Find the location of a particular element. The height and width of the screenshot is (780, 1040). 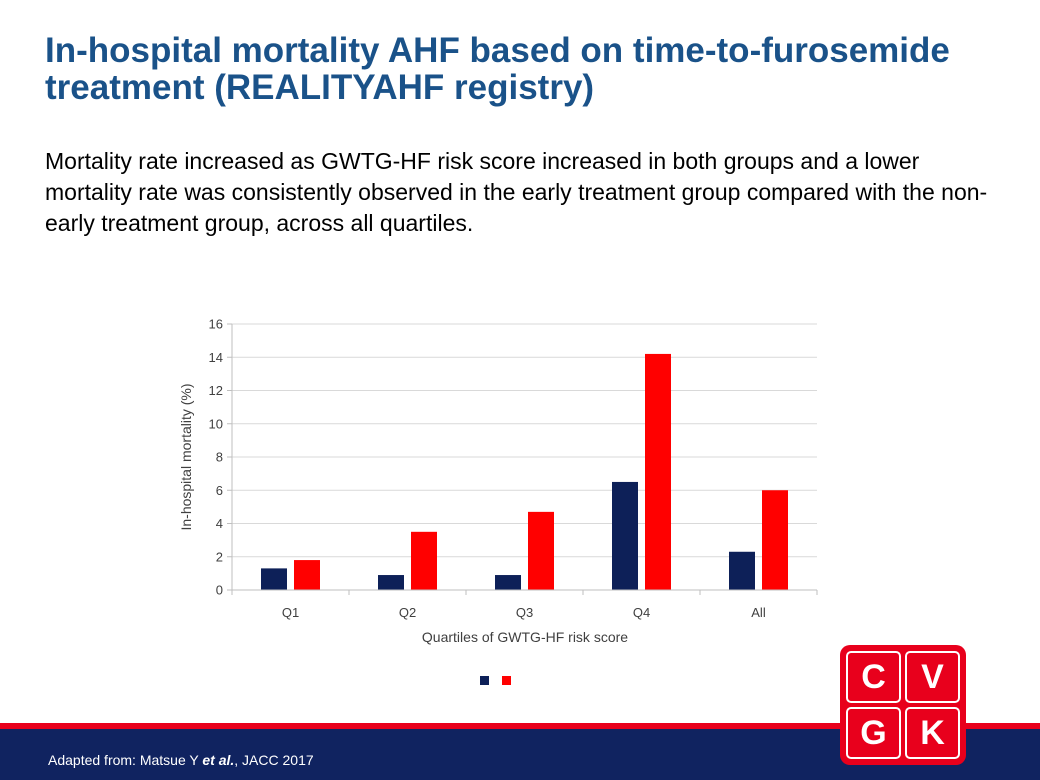

logo-letter-k: K is located at coordinates (932, 733).